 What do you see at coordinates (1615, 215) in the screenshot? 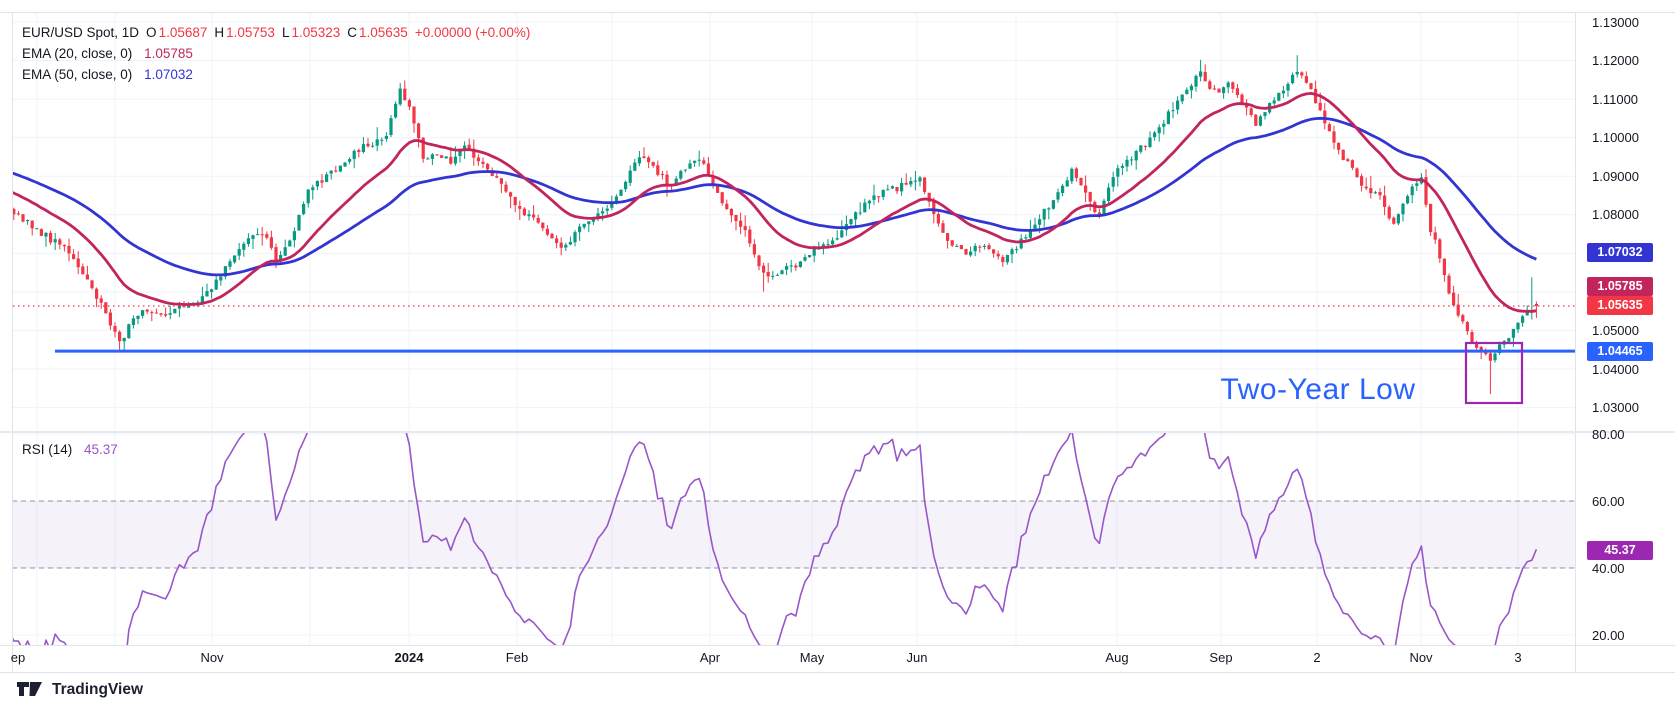
I see `axis-tick-label: 1.08000` at bounding box center [1615, 215].